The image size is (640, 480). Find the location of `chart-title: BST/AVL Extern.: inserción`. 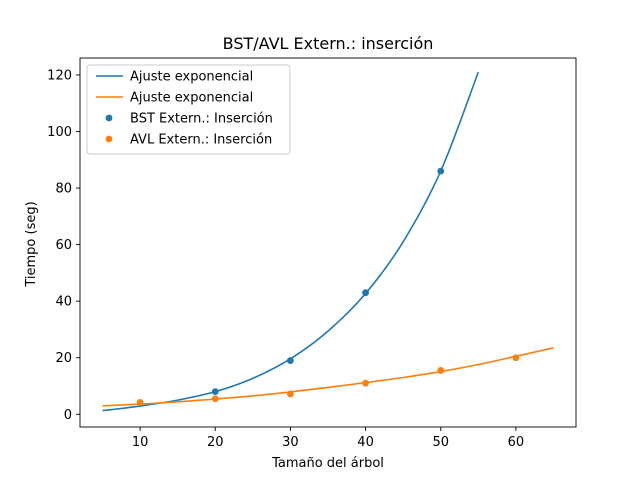

chart-title: BST/AVL Extern.: inserción is located at coordinates (328, 43).